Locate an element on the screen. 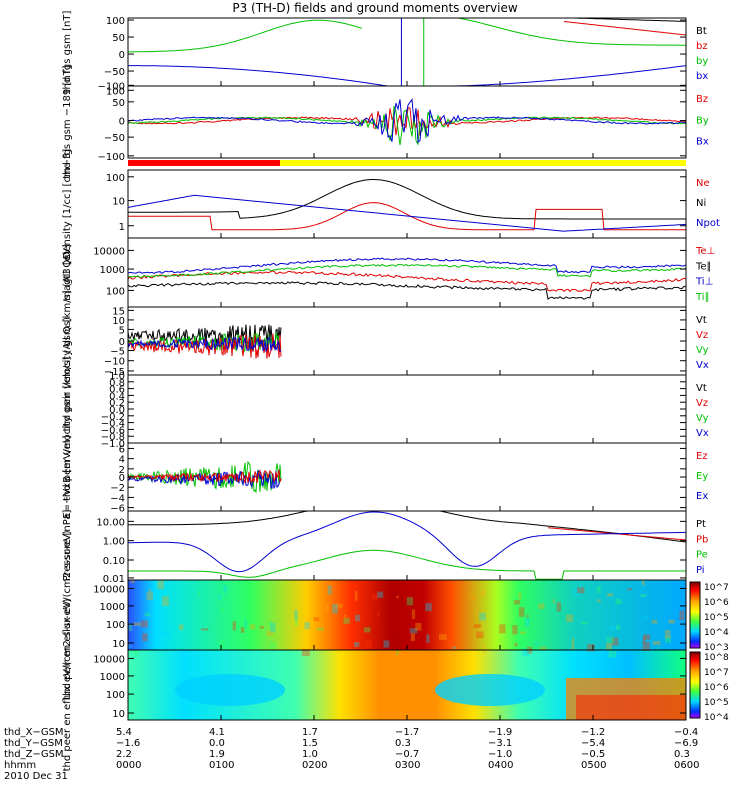 Image resolution: width=750 pixels, height=800 pixels. legend-By: By is located at coordinates (702, 120).